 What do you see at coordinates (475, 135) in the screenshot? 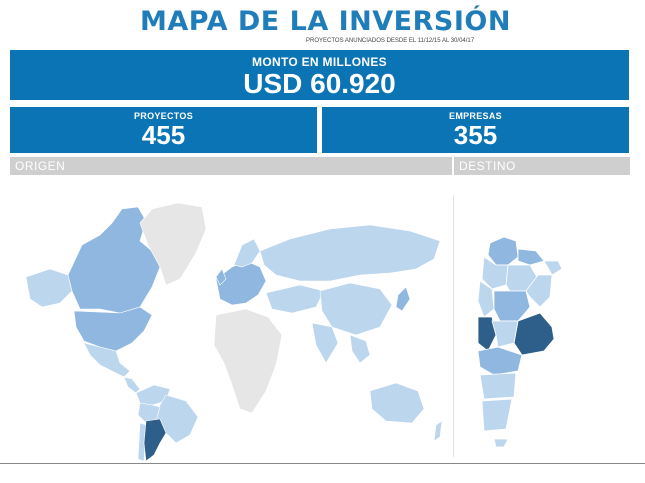
I see `empresas-value: 355` at bounding box center [475, 135].